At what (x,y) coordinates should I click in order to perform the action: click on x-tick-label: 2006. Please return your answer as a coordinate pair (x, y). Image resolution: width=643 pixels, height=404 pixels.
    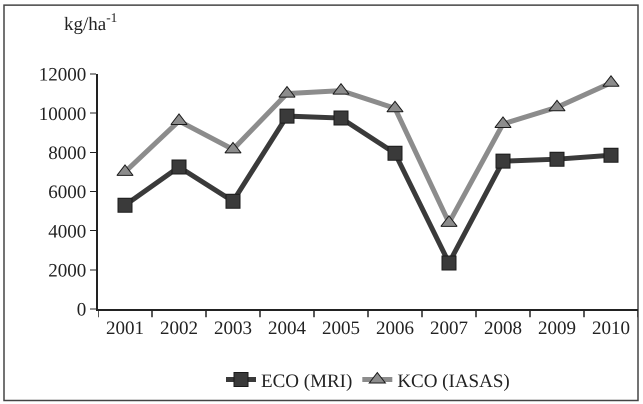
    Looking at the image, I should click on (395, 328).